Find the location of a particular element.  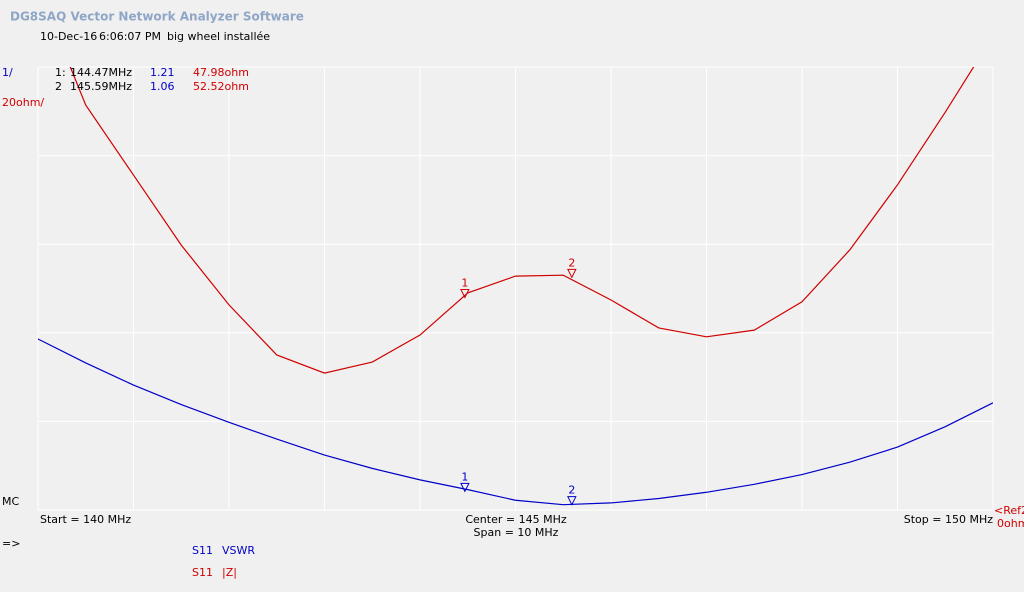

date: 10-Dec-16 is located at coordinates (68, 36).